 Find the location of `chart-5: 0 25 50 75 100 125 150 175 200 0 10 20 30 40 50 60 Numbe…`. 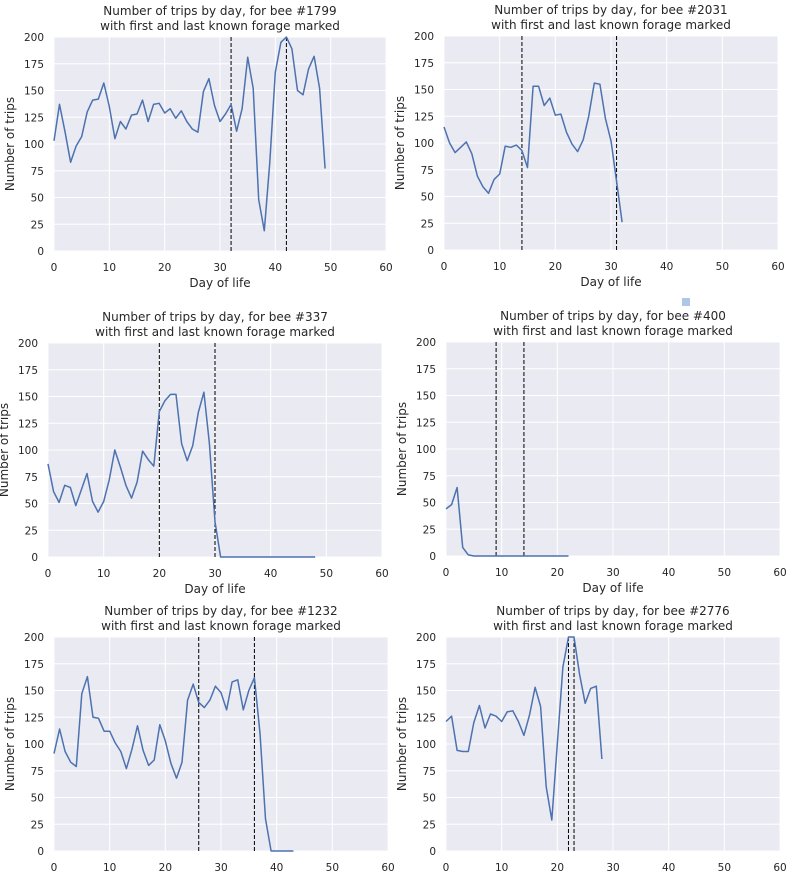

chart-5: 0 25 50 75 100 125 150 175 200 0 10 20 30 40 50 60 Numbe… is located at coordinates (199, 739).